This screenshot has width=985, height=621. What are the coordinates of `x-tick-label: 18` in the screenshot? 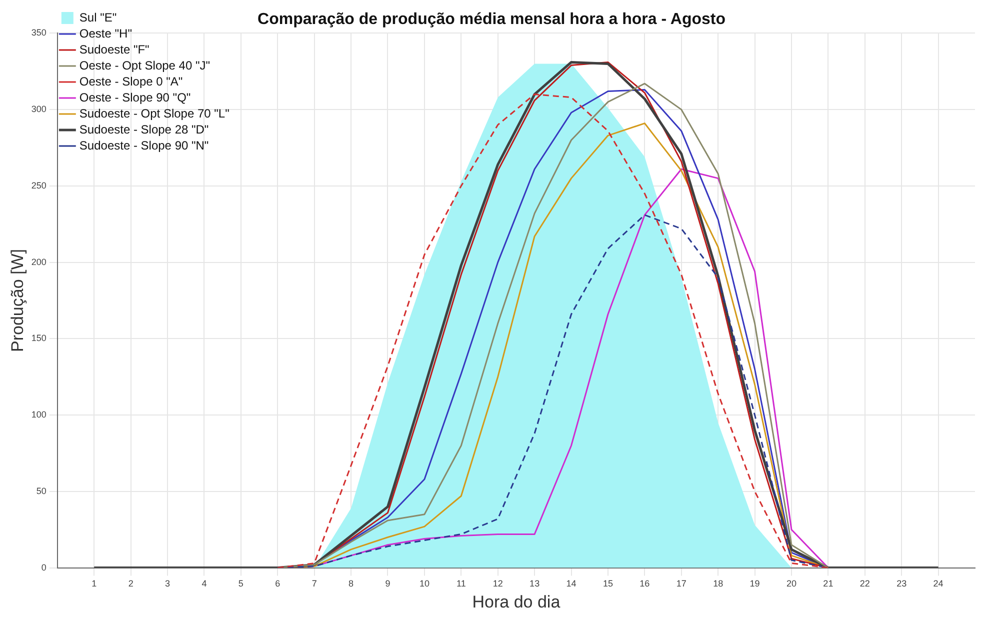 It's located at (718, 583).